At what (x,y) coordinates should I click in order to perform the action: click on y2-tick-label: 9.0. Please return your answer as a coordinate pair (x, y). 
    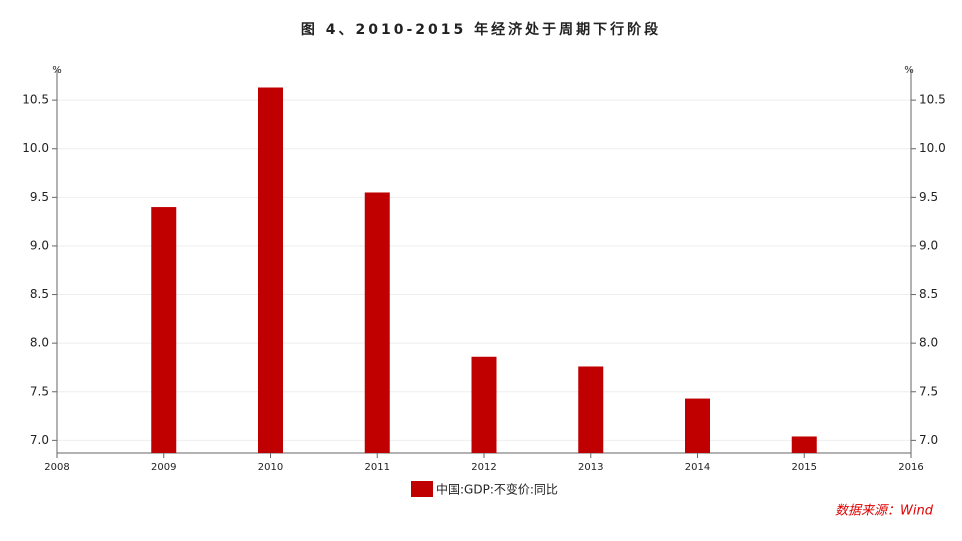
    Looking at the image, I should click on (928, 245).